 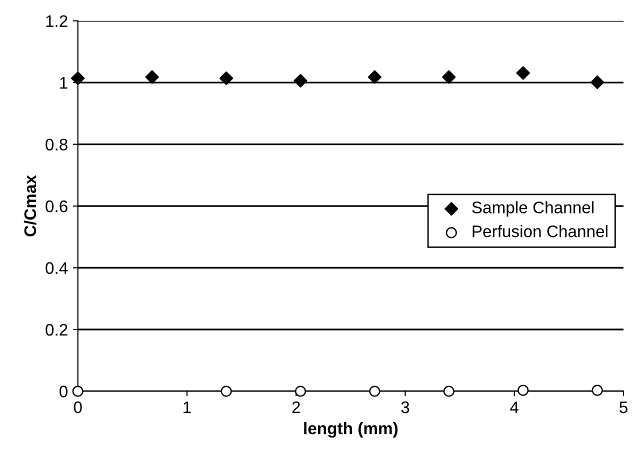 I want to click on y-tick-label: 0.6, so click(x=57, y=206).